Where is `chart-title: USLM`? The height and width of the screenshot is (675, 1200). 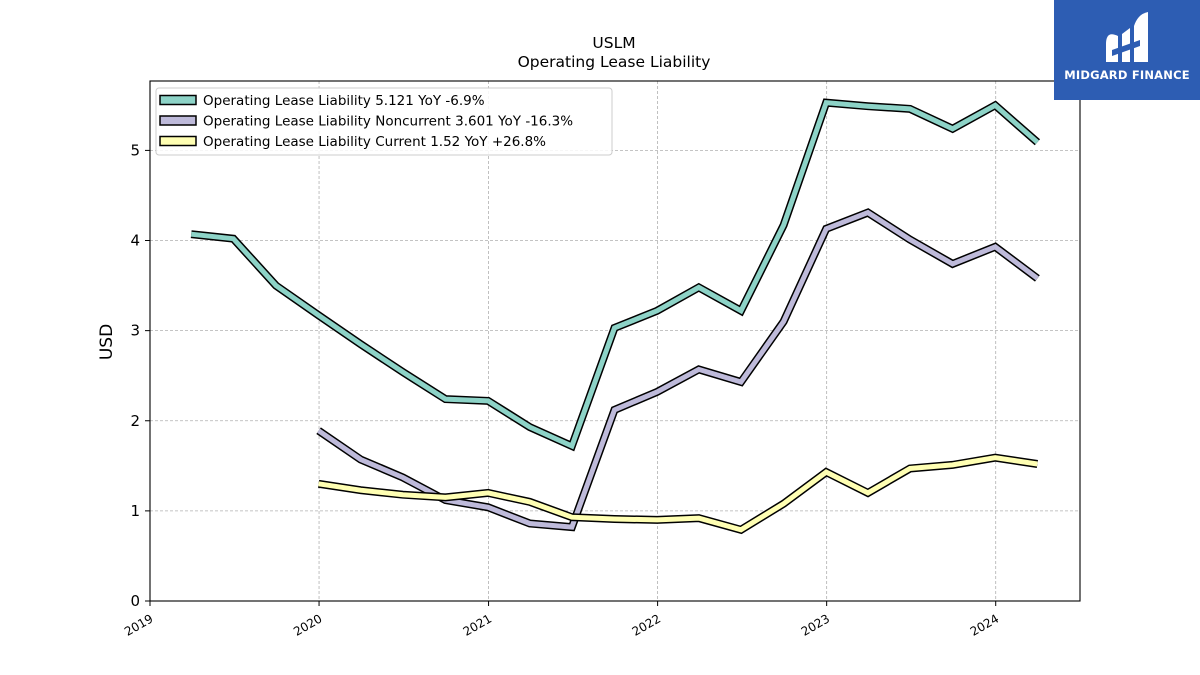
chart-title: USLM is located at coordinates (613, 43).